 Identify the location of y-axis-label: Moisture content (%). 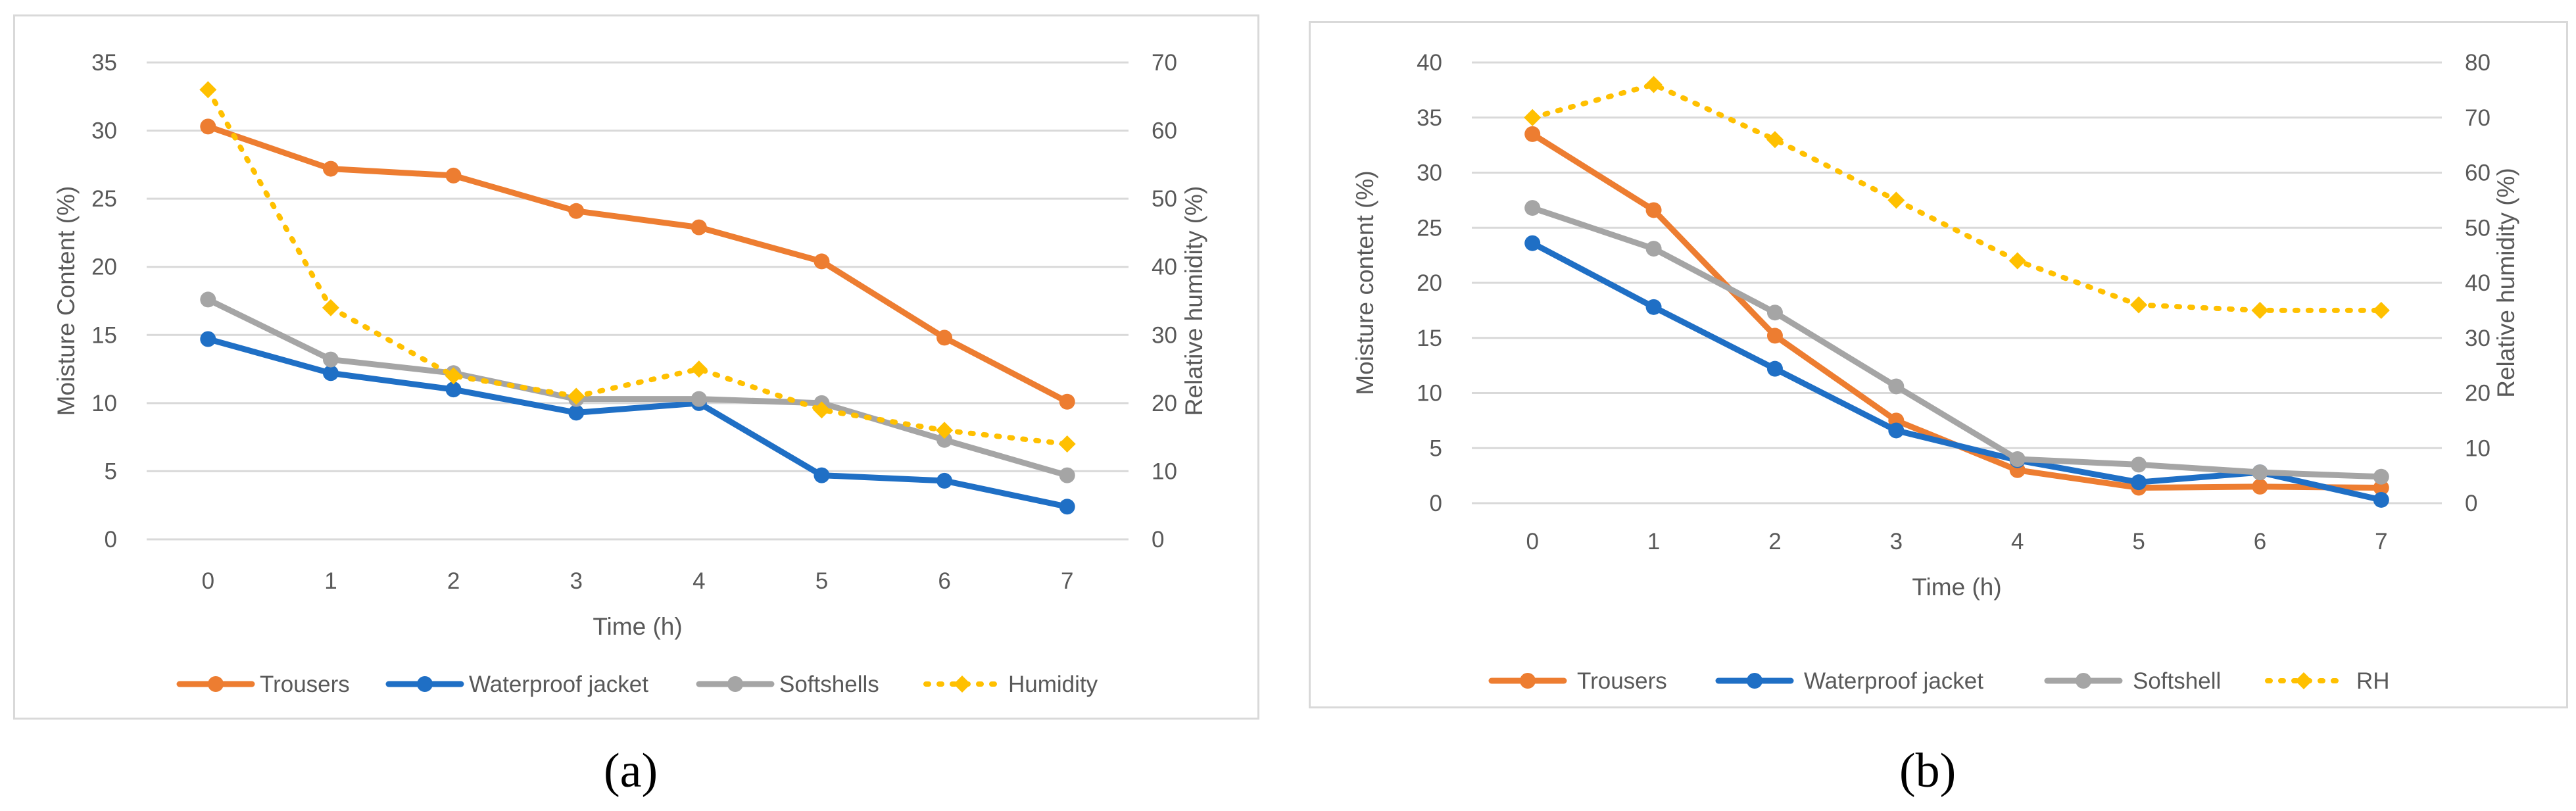
(1364, 282).